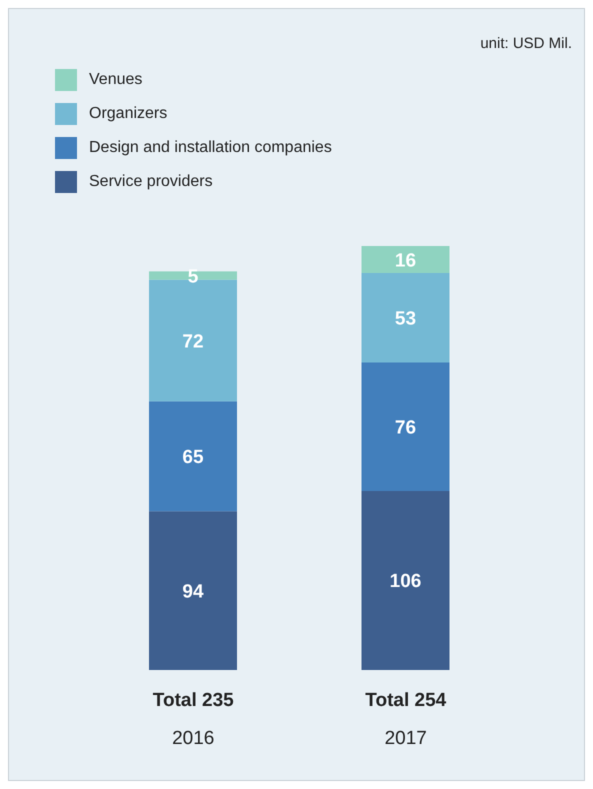  What do you see at coordinates (151, 182) in the screenshot?
I see `legend-label: Service providers` at bounding box center [151, 182].